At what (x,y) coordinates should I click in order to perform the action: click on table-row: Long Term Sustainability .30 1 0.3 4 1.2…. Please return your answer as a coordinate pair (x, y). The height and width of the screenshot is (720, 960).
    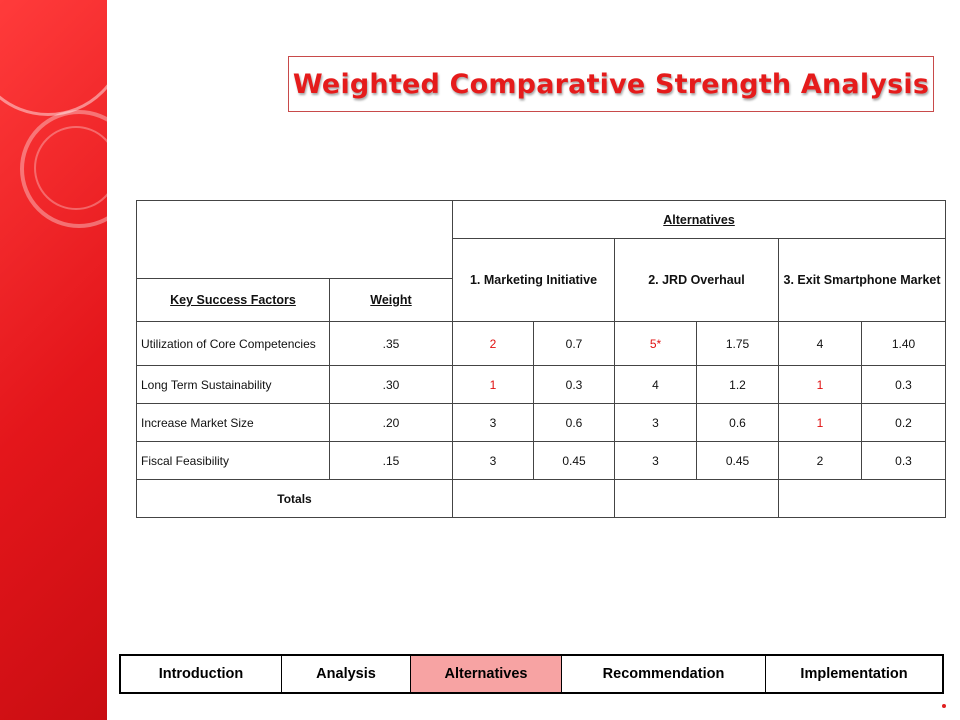
    Looking at the image, I should click on (541, 384).